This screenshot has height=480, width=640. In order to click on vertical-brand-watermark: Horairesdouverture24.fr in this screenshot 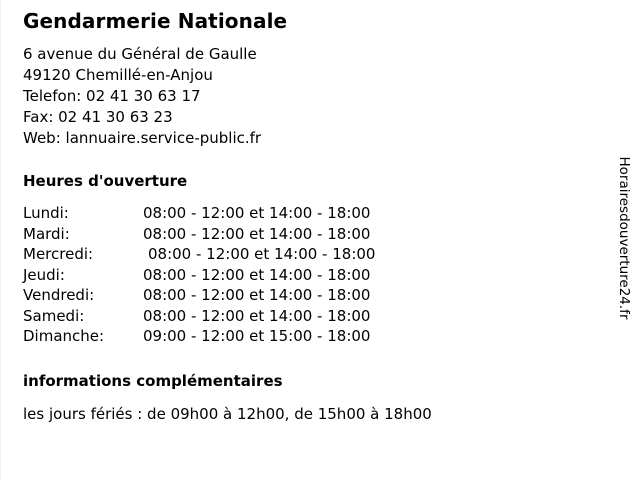, I will do `click(624, 238)`.